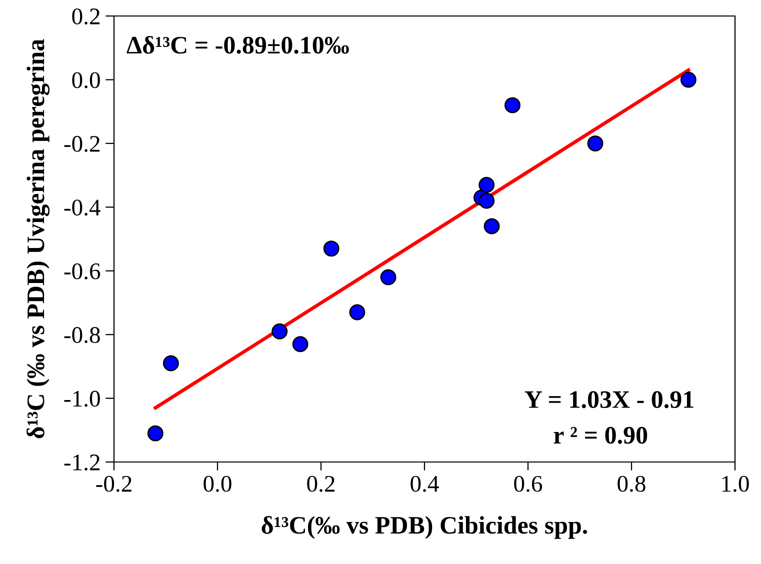  Describe the element at coordinates (601, 435) in the screenshot. I see `annotation: r ² = 0.90` at that location.